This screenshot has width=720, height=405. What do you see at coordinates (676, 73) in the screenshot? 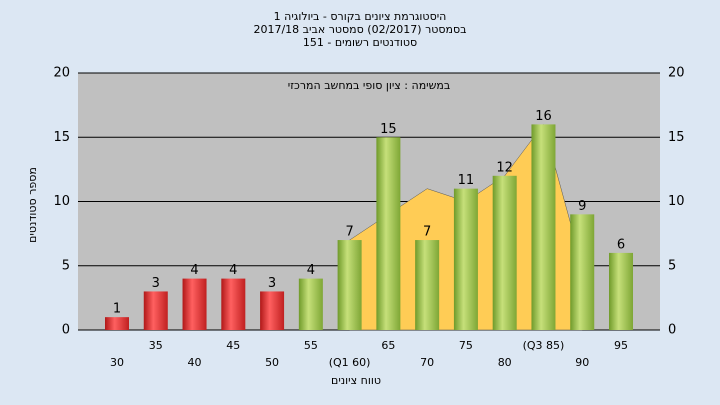
I see `y2-tick-label: 20` at bounding box center [676, 73].